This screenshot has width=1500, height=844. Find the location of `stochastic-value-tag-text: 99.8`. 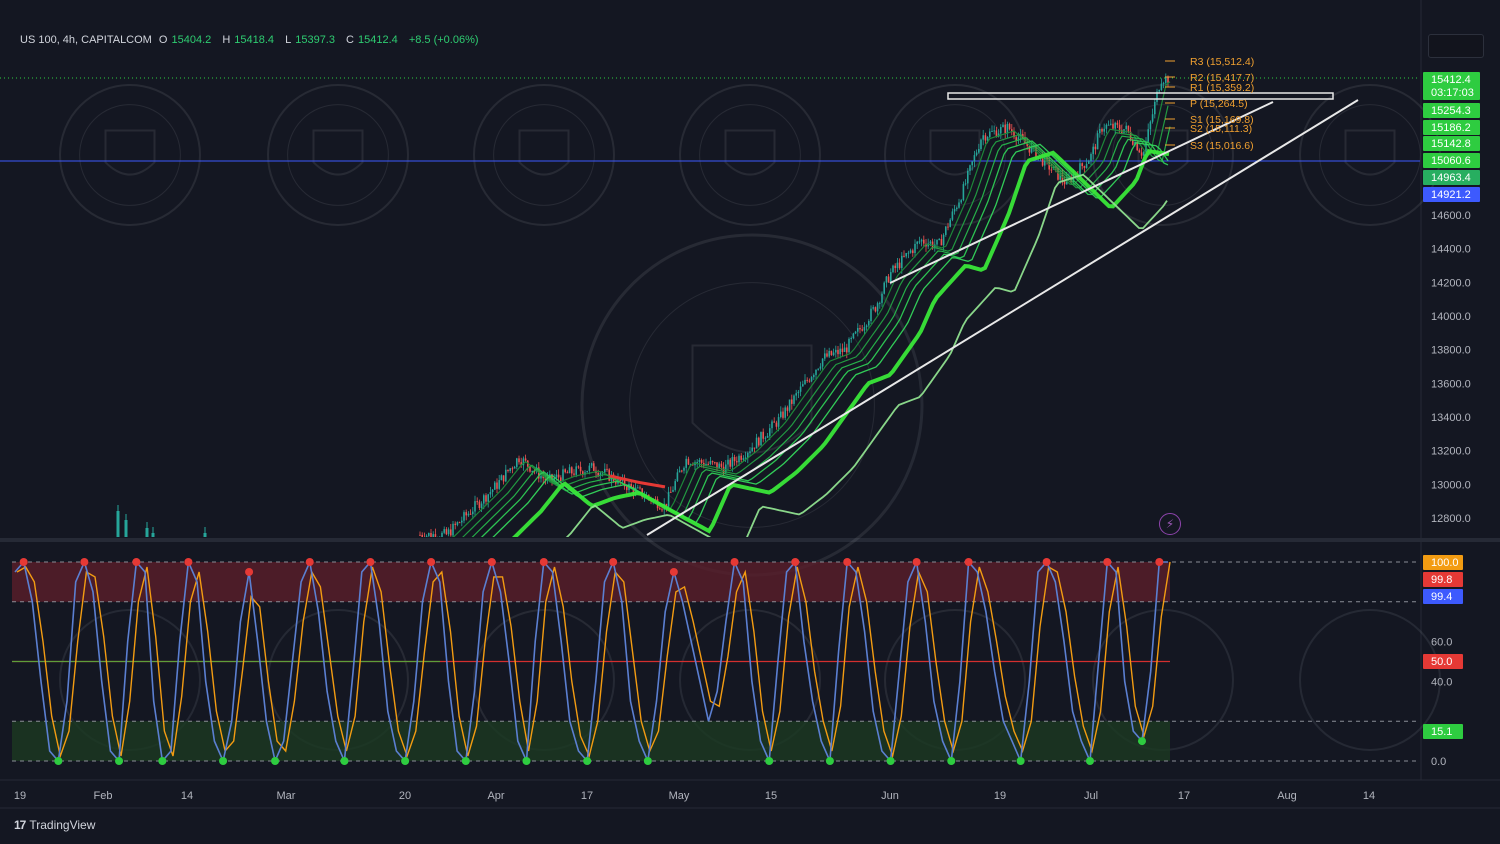

stochastic-value-tag-text: 99.8 is located at coordinates (1441, 580).